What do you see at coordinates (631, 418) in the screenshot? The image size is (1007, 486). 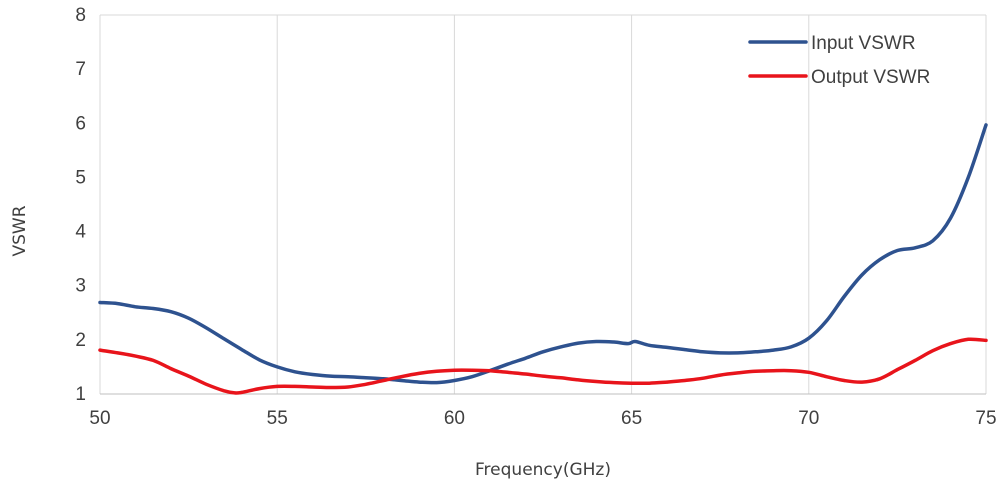 I see `x-tick-label: 65` at bounding box center [631, 418].